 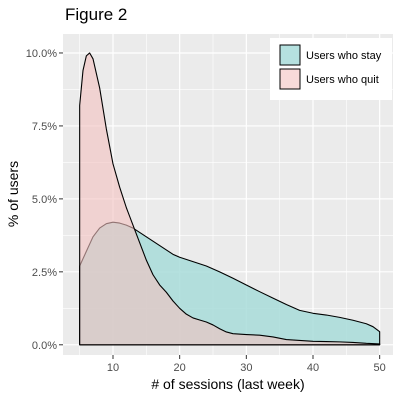 I want to click on x-tick-label: 50, so click(x=380, y=368).